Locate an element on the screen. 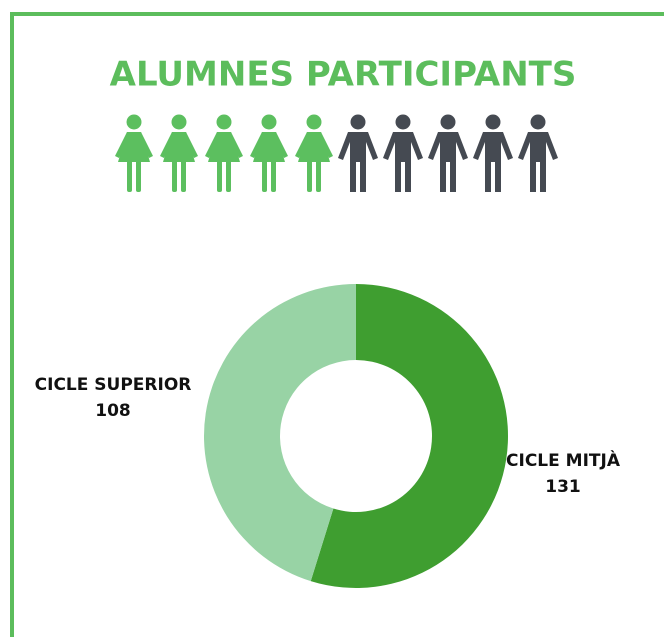 The height and width of the screenshot is (637, 664). slice-value: 108 is located at coordinates (113, 411).